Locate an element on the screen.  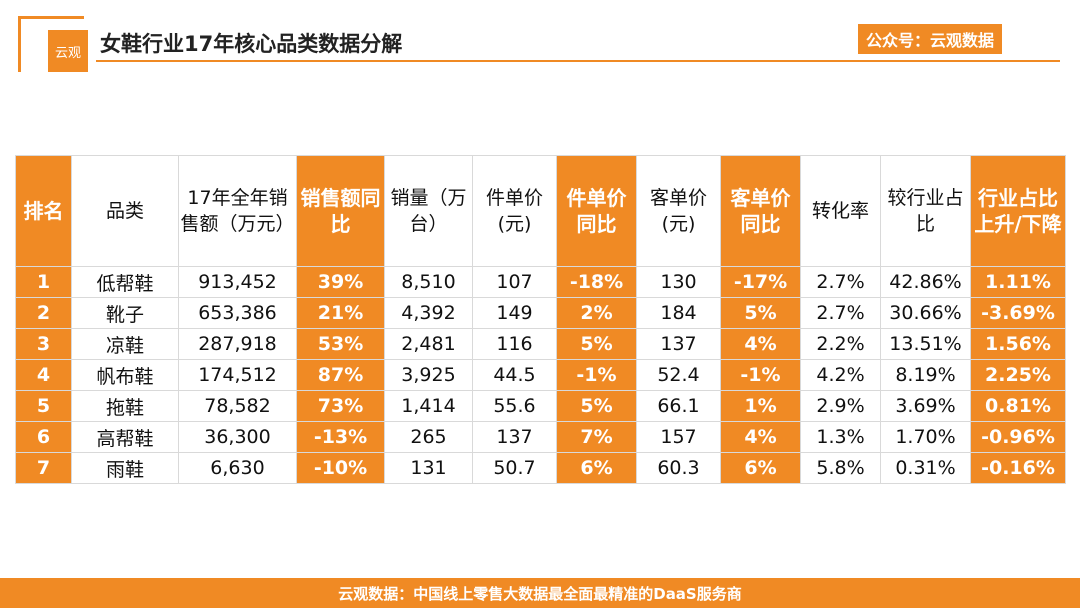
column-header: 件单价(元) is located at coordinates (514, 211).